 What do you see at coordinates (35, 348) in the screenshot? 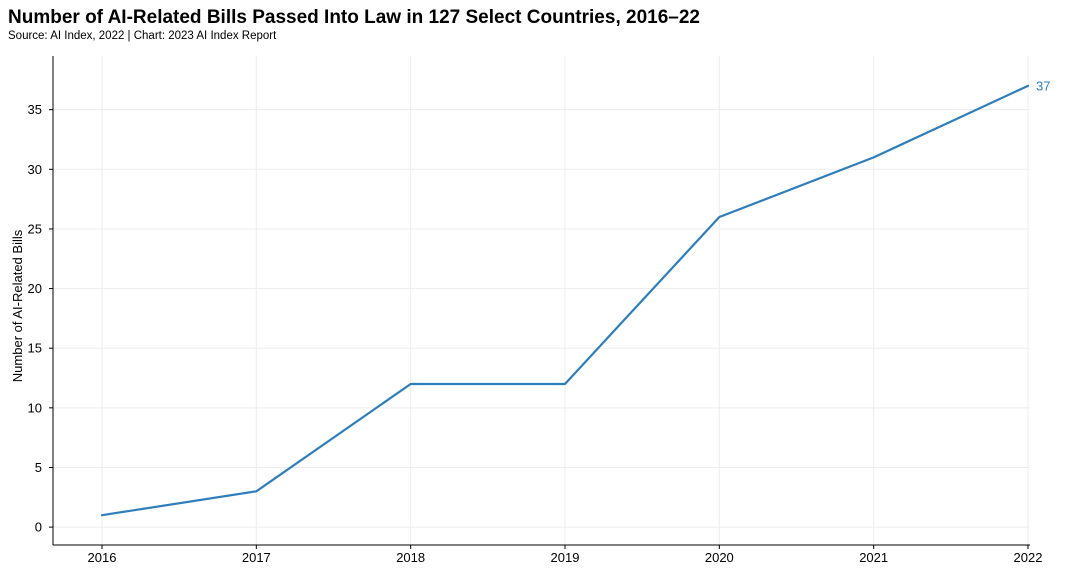
I see `y-tick-label: 15` at bounding box center [35, 348].